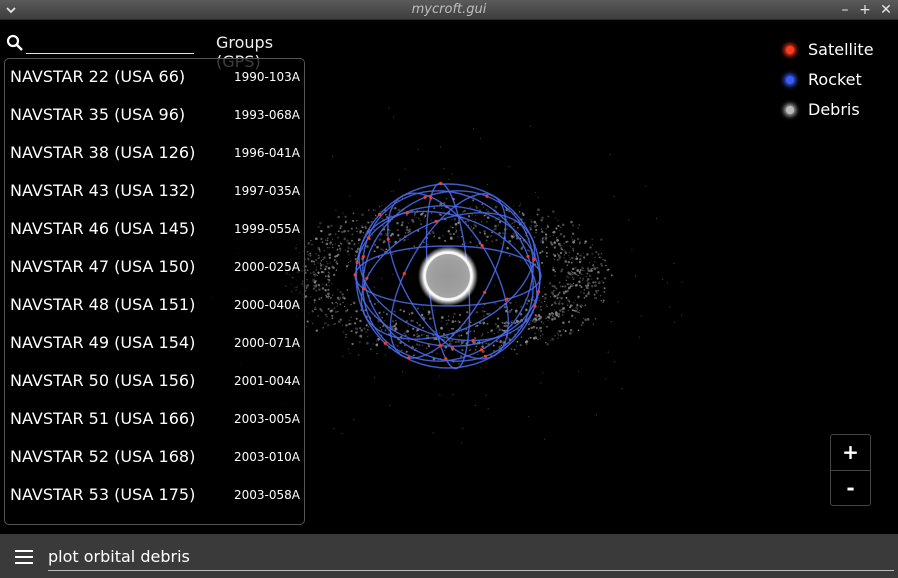 The image size is (898, 578). I want to click on list-item: NAVSTAR 22 (USA 66) 1990-103A, so click(154, 78).